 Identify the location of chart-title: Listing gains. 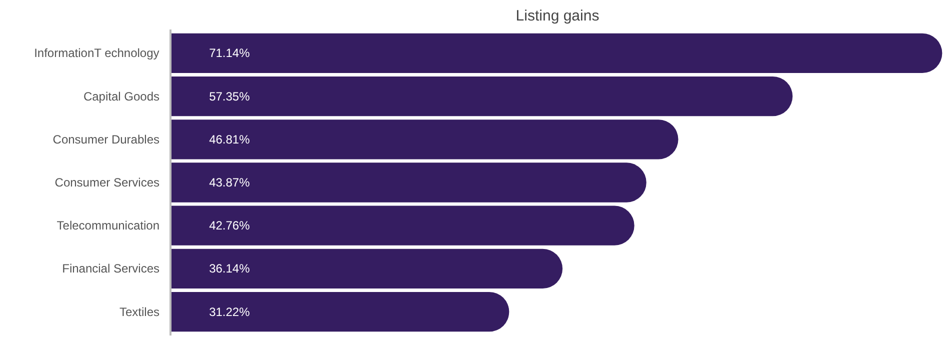
(558, 16).